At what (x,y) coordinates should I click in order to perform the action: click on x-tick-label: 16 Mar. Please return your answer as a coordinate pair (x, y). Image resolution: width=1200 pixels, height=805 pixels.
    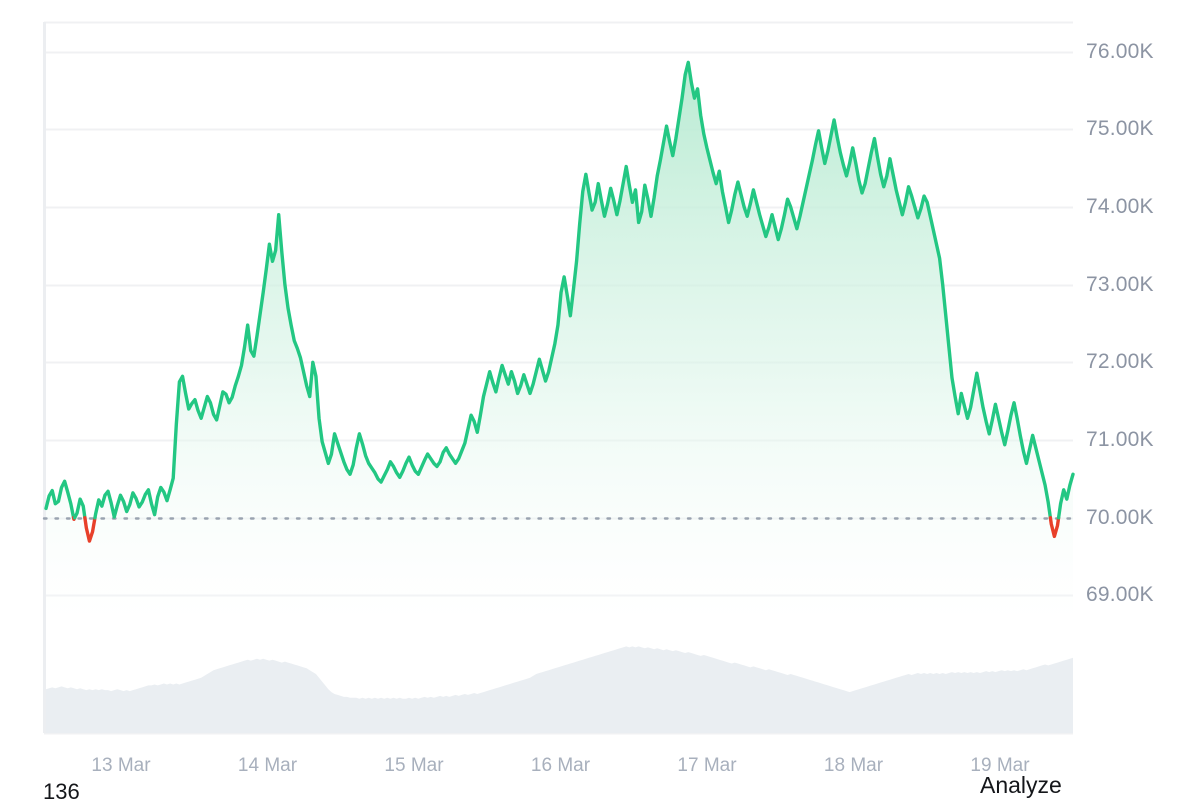
    Looking at the image, I should click on (560, 765).